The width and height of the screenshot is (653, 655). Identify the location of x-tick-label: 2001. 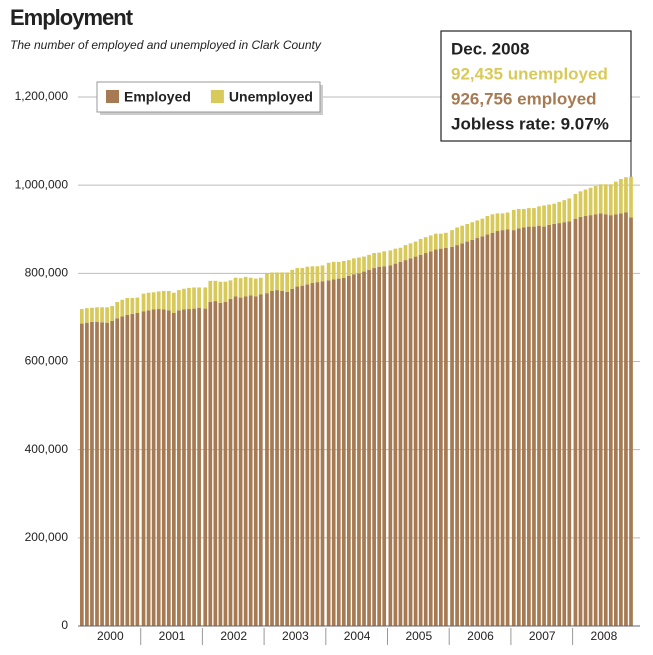
(172, 636).